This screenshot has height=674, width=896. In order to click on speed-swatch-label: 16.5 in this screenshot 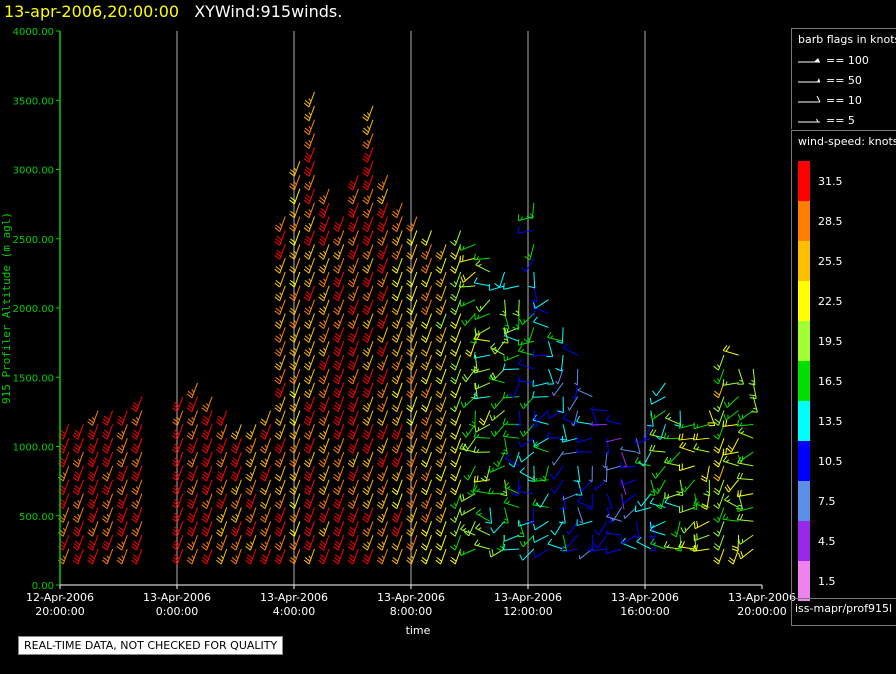, I will do `click(830, 381)`.